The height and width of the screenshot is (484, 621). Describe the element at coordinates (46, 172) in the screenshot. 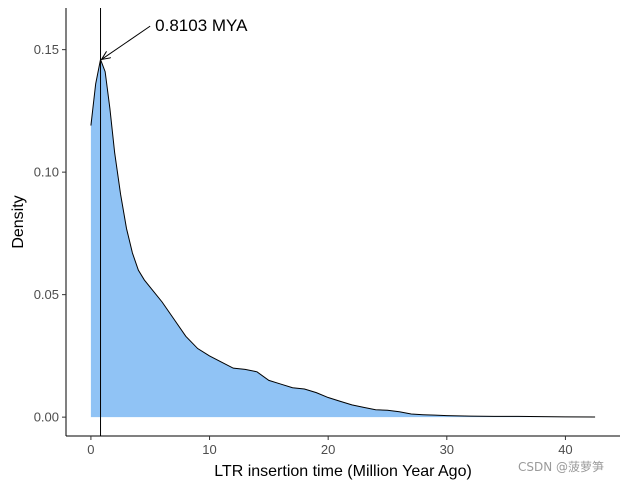

I see `y-tick-label: 0.10` at that location.